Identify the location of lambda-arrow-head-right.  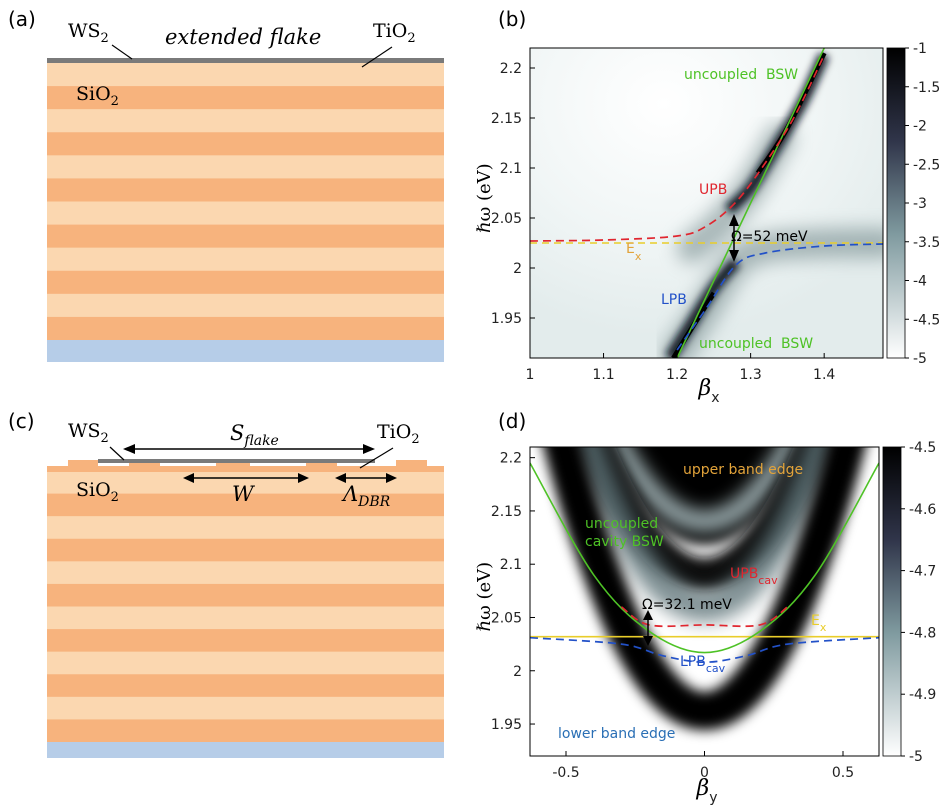
(391, 478).